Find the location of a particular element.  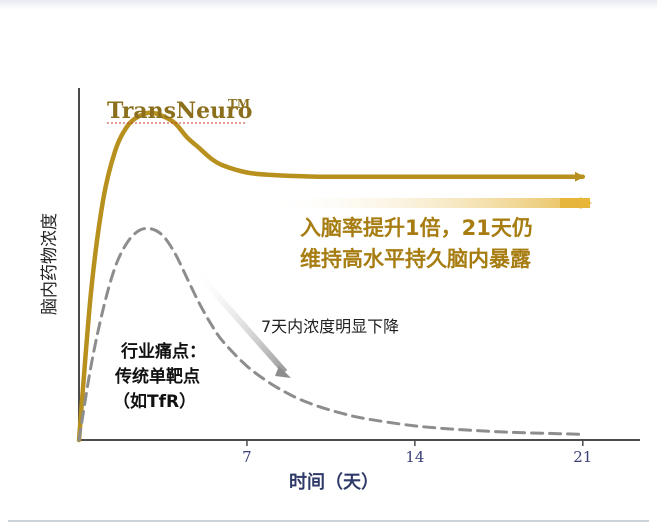

decline-arrowhead is located at coordinates (283, 372).